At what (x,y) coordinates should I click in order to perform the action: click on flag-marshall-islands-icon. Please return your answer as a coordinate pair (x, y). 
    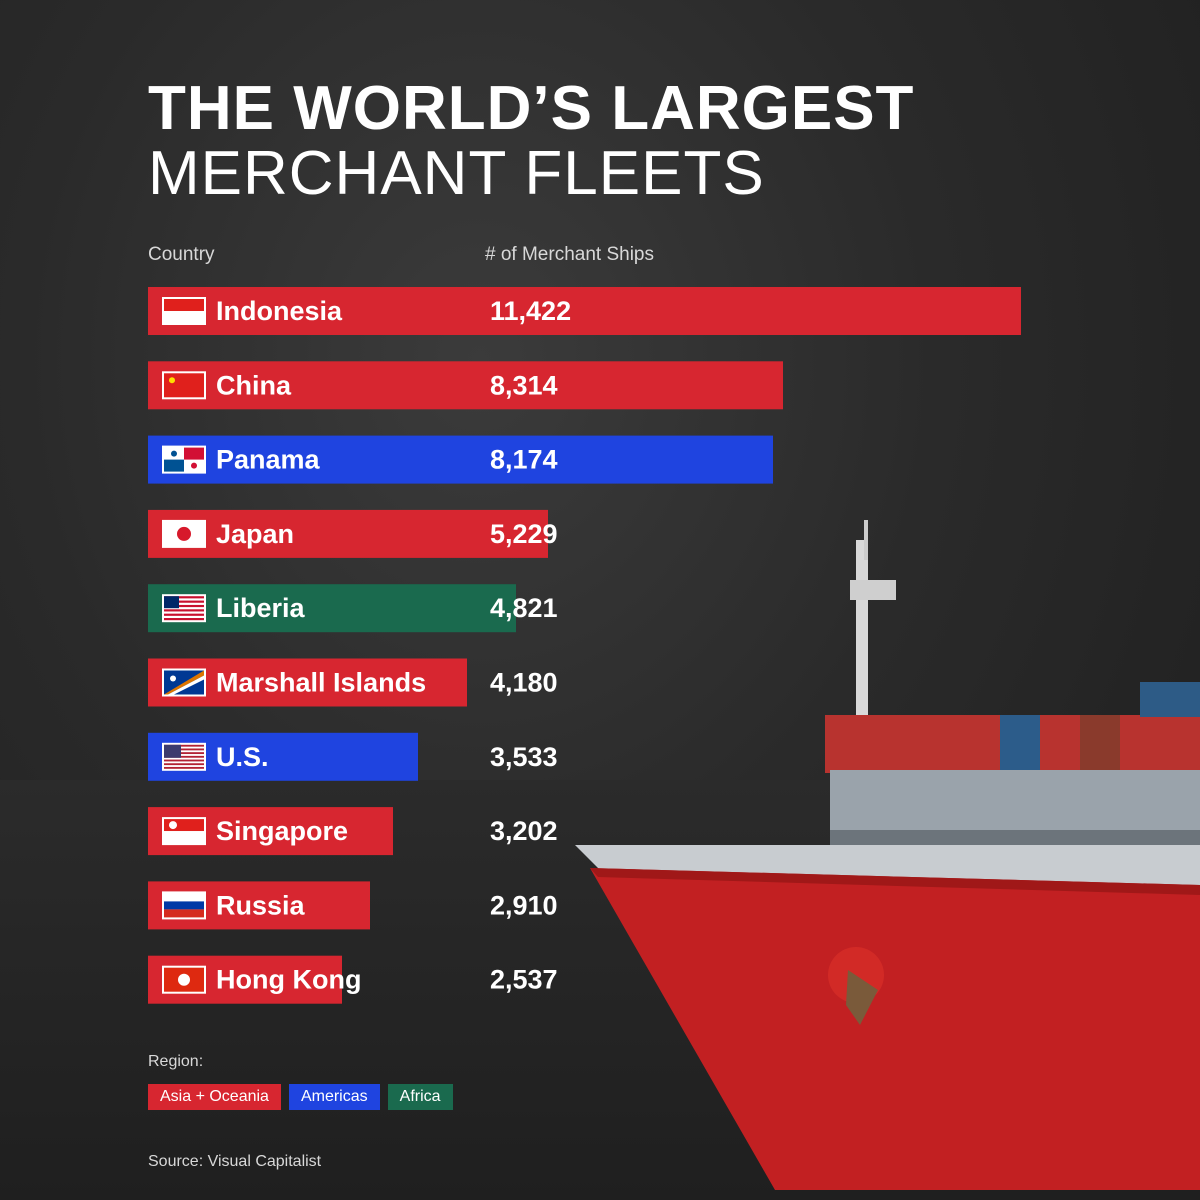
    Looking at the image, I should click on (184, 682).